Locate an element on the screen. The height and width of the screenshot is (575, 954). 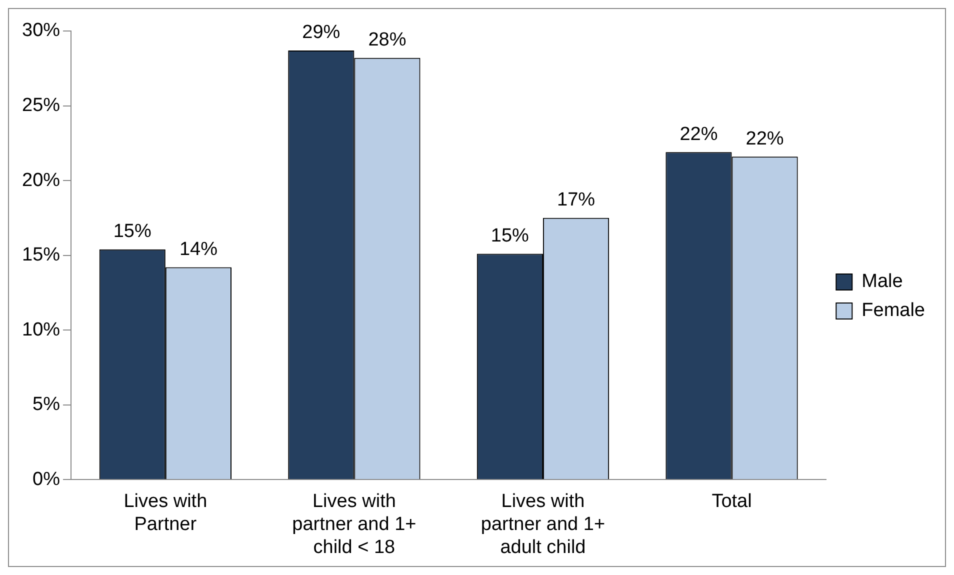
y-tick-label: 15% is located at coordinates (41, 255).